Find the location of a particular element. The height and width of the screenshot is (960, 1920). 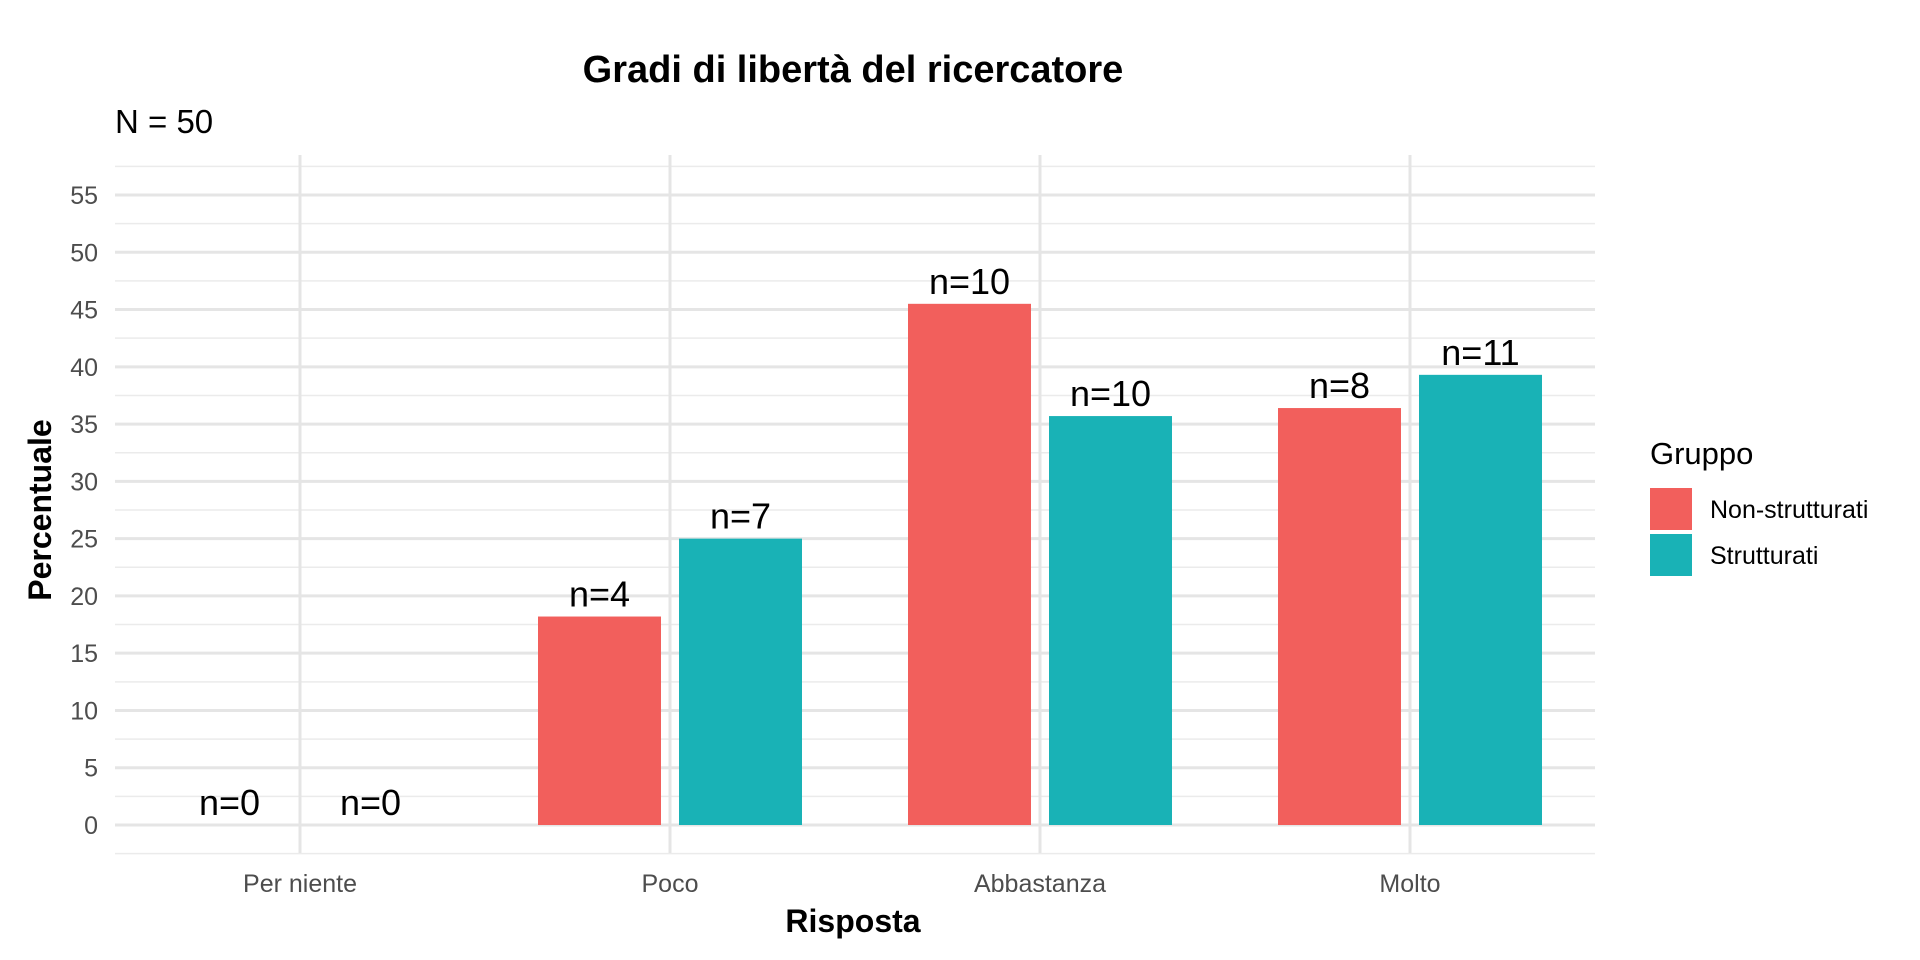

legend-label: Strutturati is located at coordinates (1764, 556).